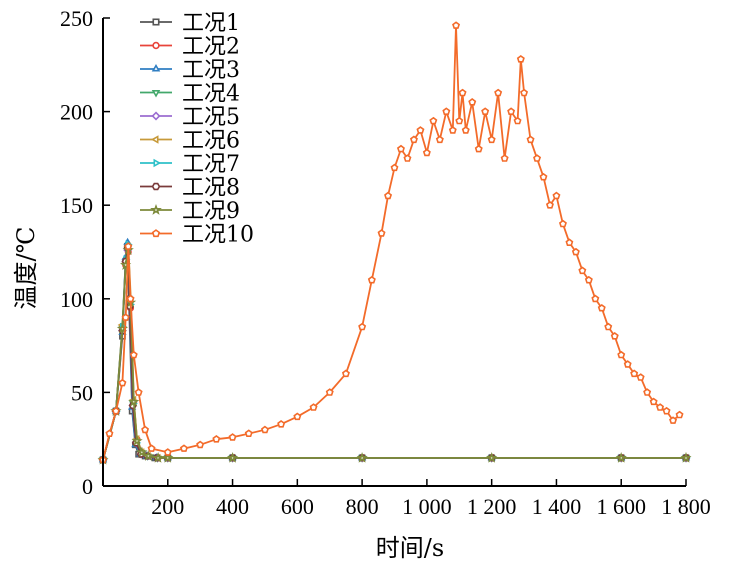 This screenshot has height=565, width=730. What do you see at coordinates (218, 235) in the screenshot?
I see `legend-label: 工况10` at bounding box center [218, 235].